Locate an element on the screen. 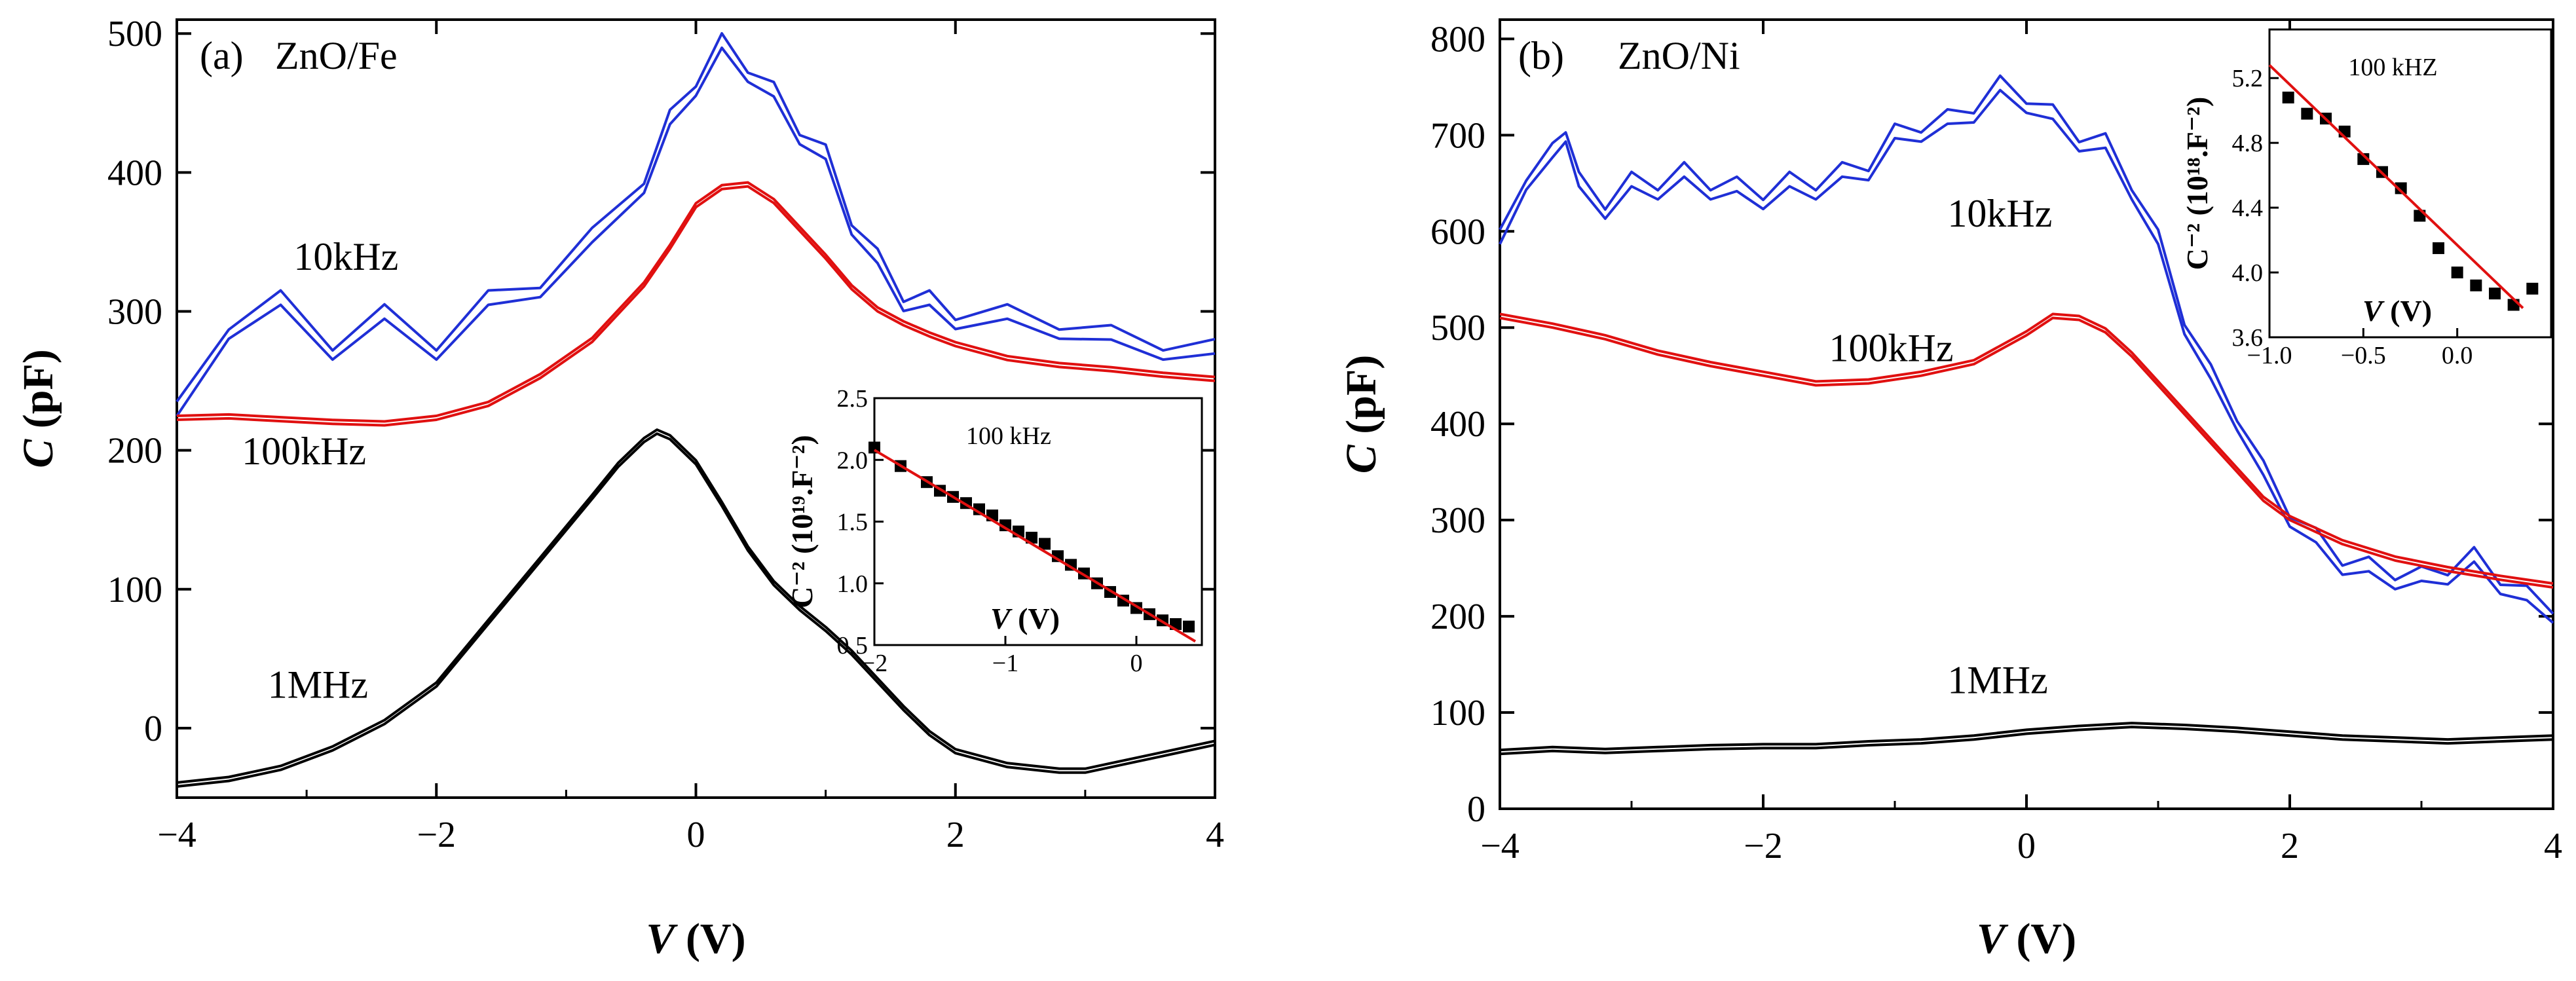 The height and width of the screenshot is (981, 2576). panel-1-x-axis-title-unit: (V) is located at coordinates (2041, 939).